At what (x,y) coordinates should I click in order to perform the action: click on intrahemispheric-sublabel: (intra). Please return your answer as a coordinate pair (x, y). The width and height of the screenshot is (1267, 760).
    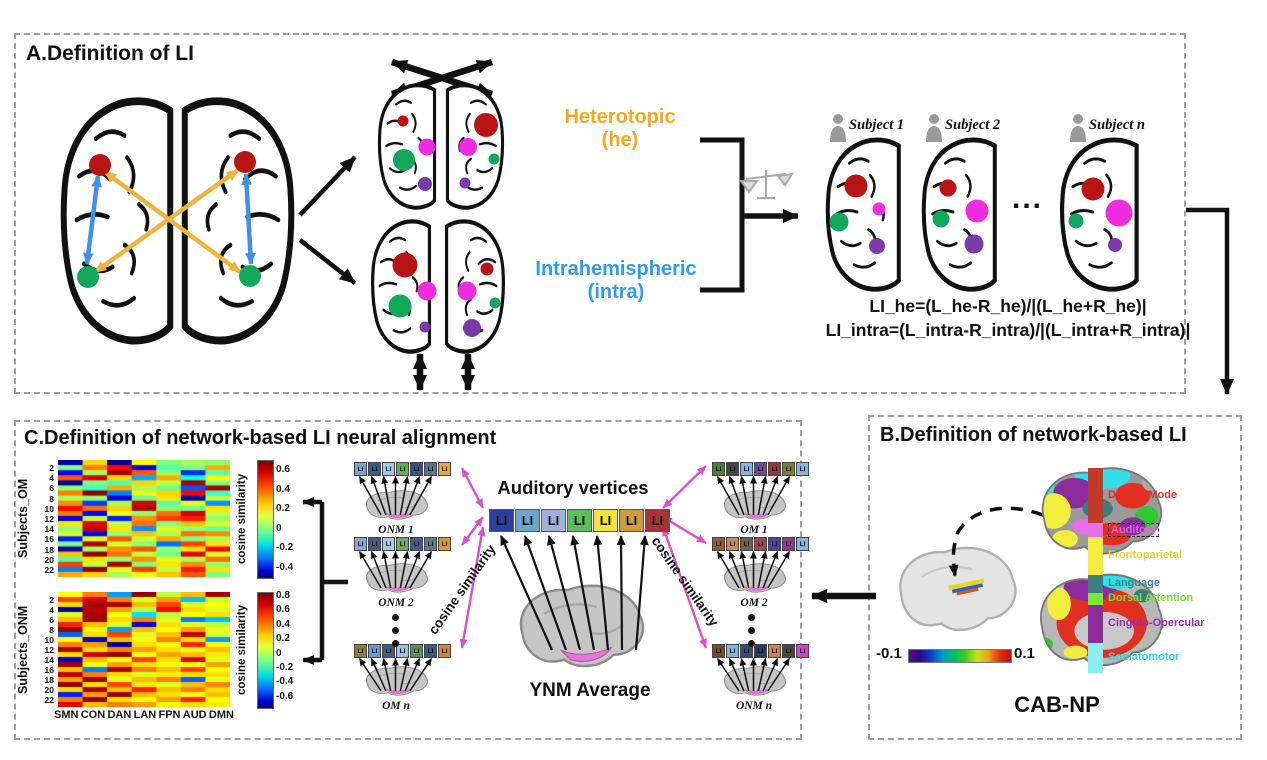
    Looking at the image, I should click on (616, 292).